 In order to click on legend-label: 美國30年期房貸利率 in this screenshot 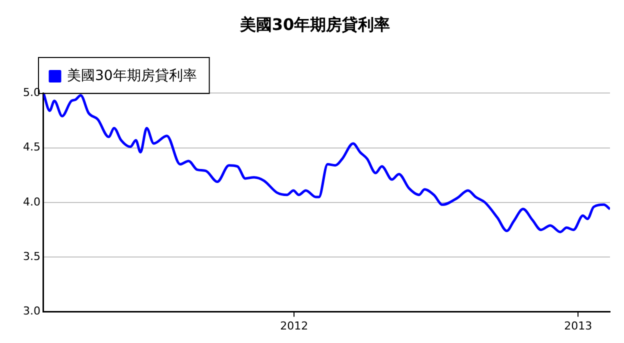, I will do `click(132, 76)`.